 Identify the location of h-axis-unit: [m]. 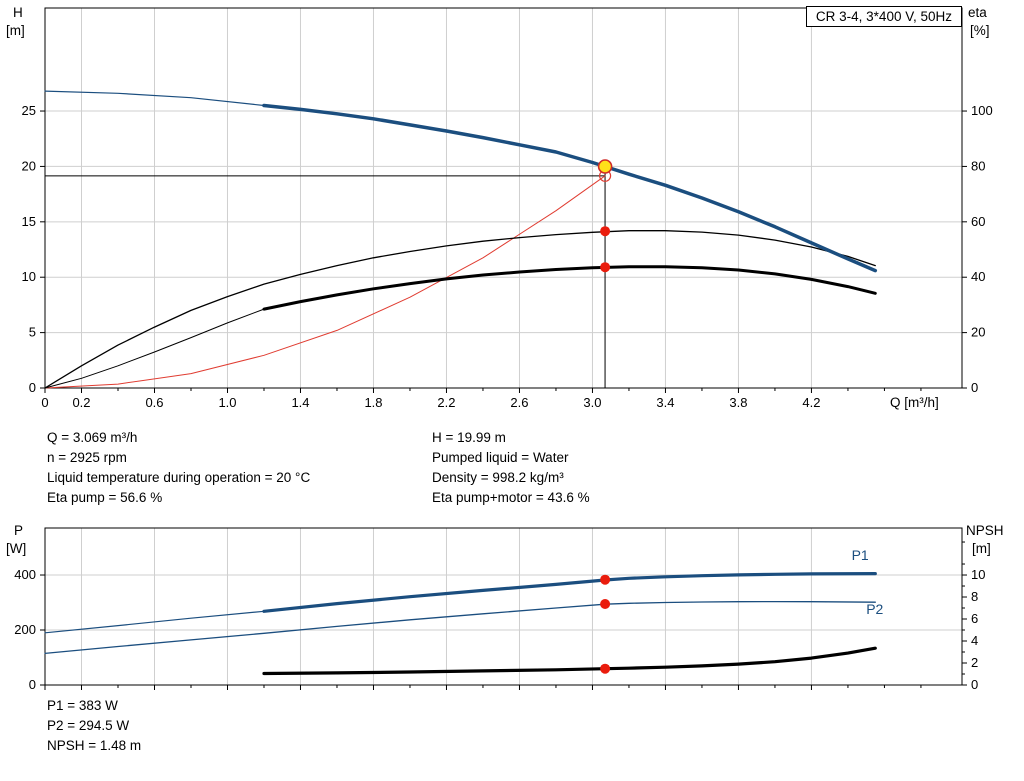
(15, 30).